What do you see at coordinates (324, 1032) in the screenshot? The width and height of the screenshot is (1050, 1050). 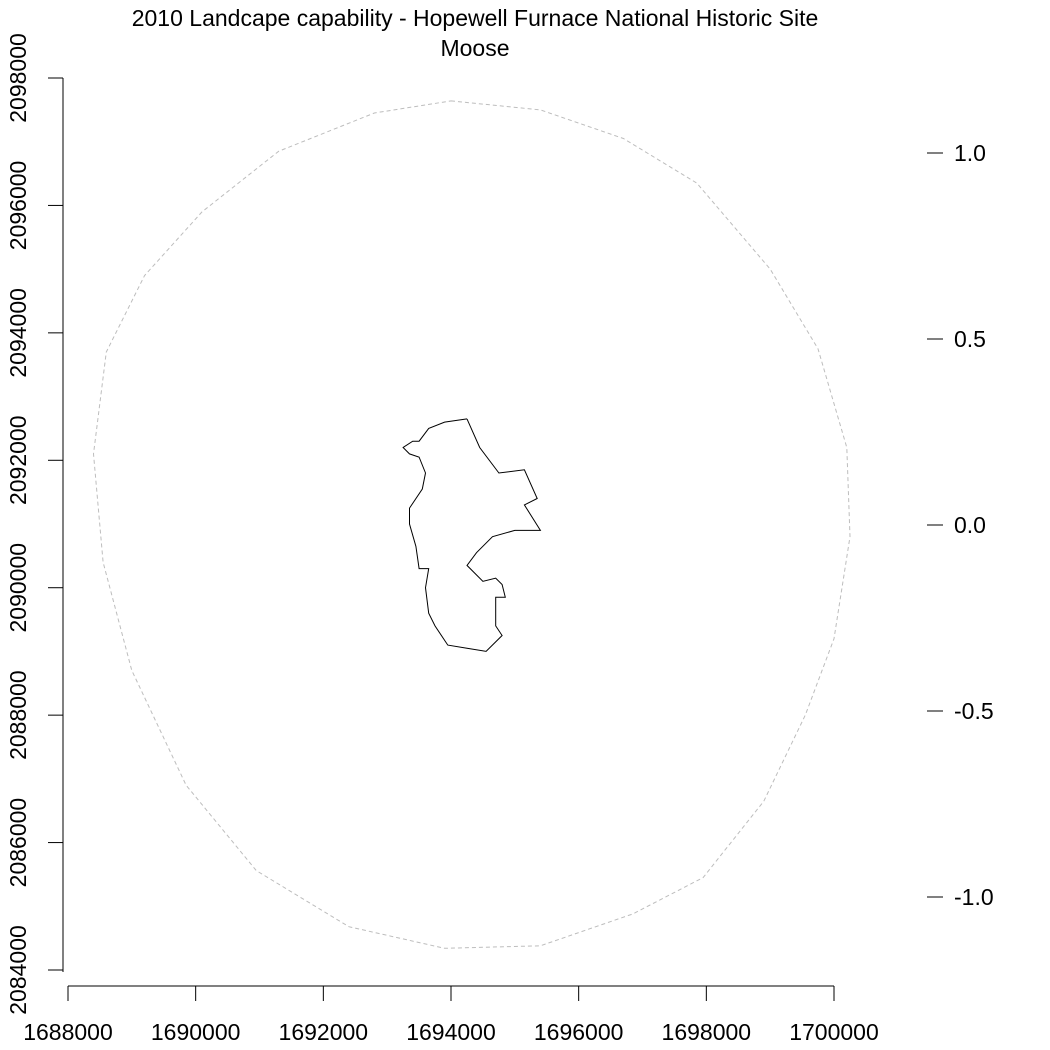 I see `x-tick-label: 1692000` at bounding box center [324, 1032].